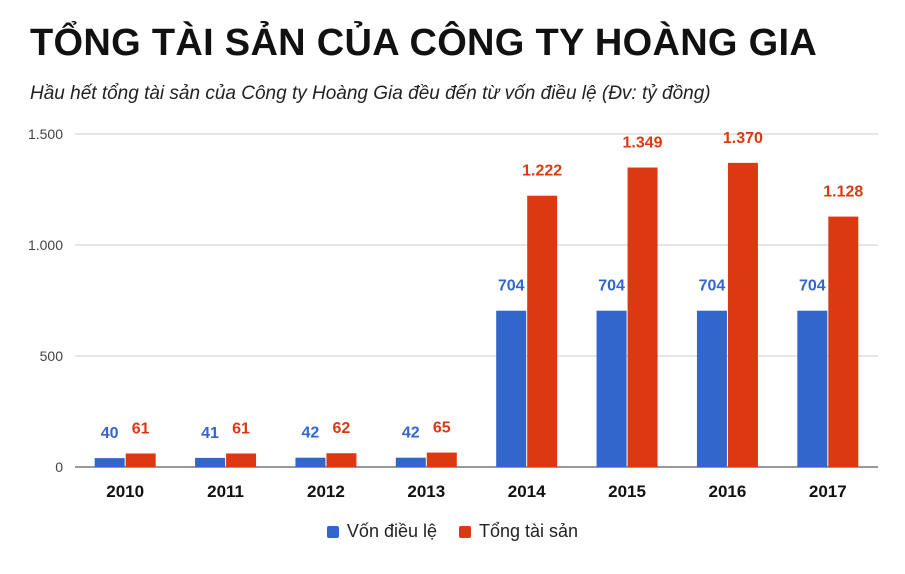  Describe the element at coordinates (45, 245) in the screenshot. I see `y-tick-label: 1.000` at that location.